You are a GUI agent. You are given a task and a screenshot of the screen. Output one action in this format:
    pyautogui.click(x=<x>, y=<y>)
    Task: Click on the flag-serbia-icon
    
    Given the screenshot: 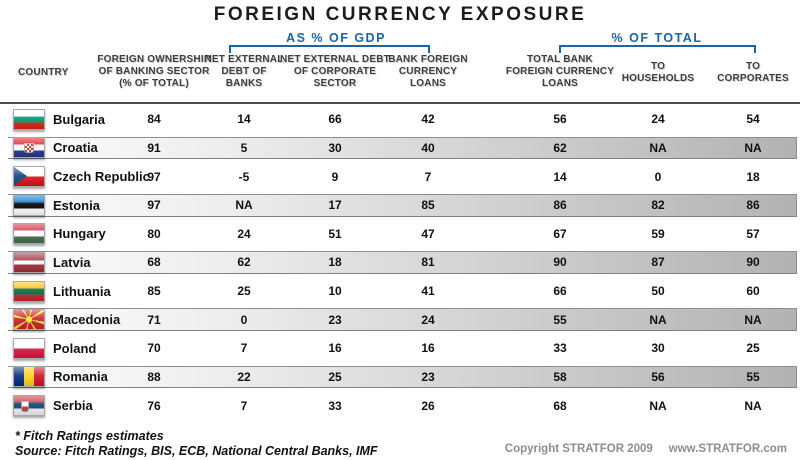 What is the action you would take?
    pyautogui.click(x=29, y=406)
    